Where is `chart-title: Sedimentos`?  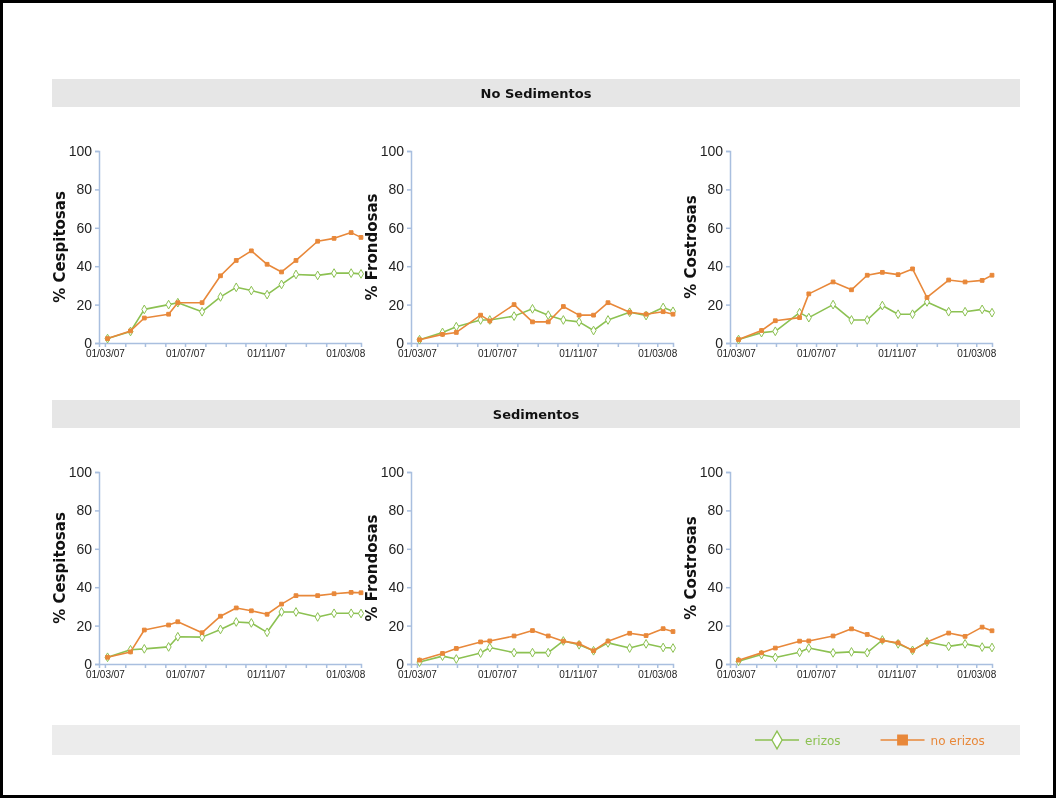 chart-title: Sedimentos is located at coordinates (536, 414).